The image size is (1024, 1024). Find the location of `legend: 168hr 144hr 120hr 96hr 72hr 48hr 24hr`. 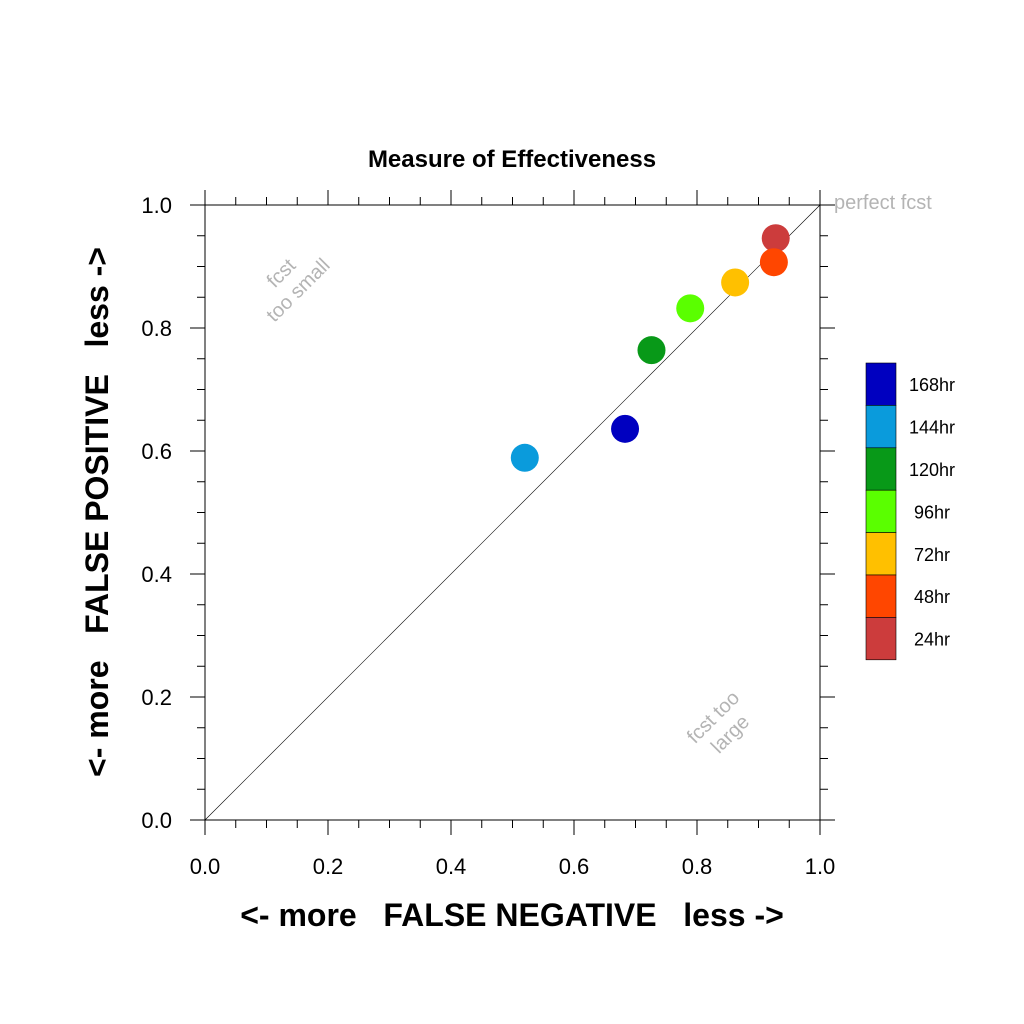

legend: 168hr 144hr 120hr 96hr 72hr 48hr 24hr is located at coordinates (910, 511).